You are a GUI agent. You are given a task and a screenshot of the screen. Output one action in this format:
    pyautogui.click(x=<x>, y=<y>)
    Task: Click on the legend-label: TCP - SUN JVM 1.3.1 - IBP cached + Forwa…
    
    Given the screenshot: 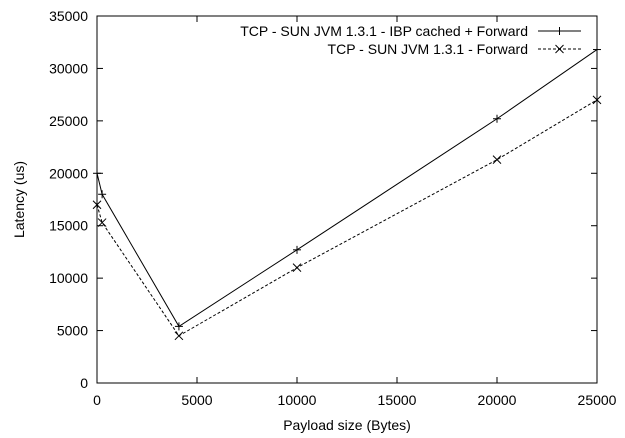 What is the action you would take?
    pyautogui.click(x=384, y=31)
    